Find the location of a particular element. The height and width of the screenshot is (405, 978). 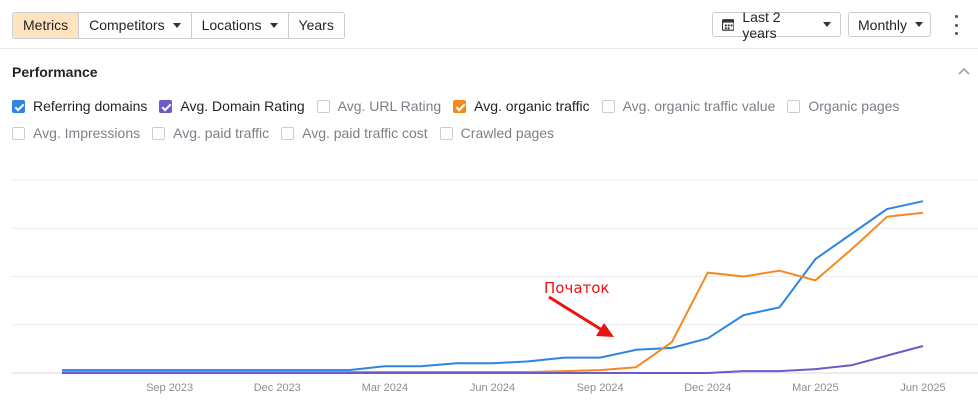

checkbox-label: Avg. organic traffic value is located at coordinates (699, 106).